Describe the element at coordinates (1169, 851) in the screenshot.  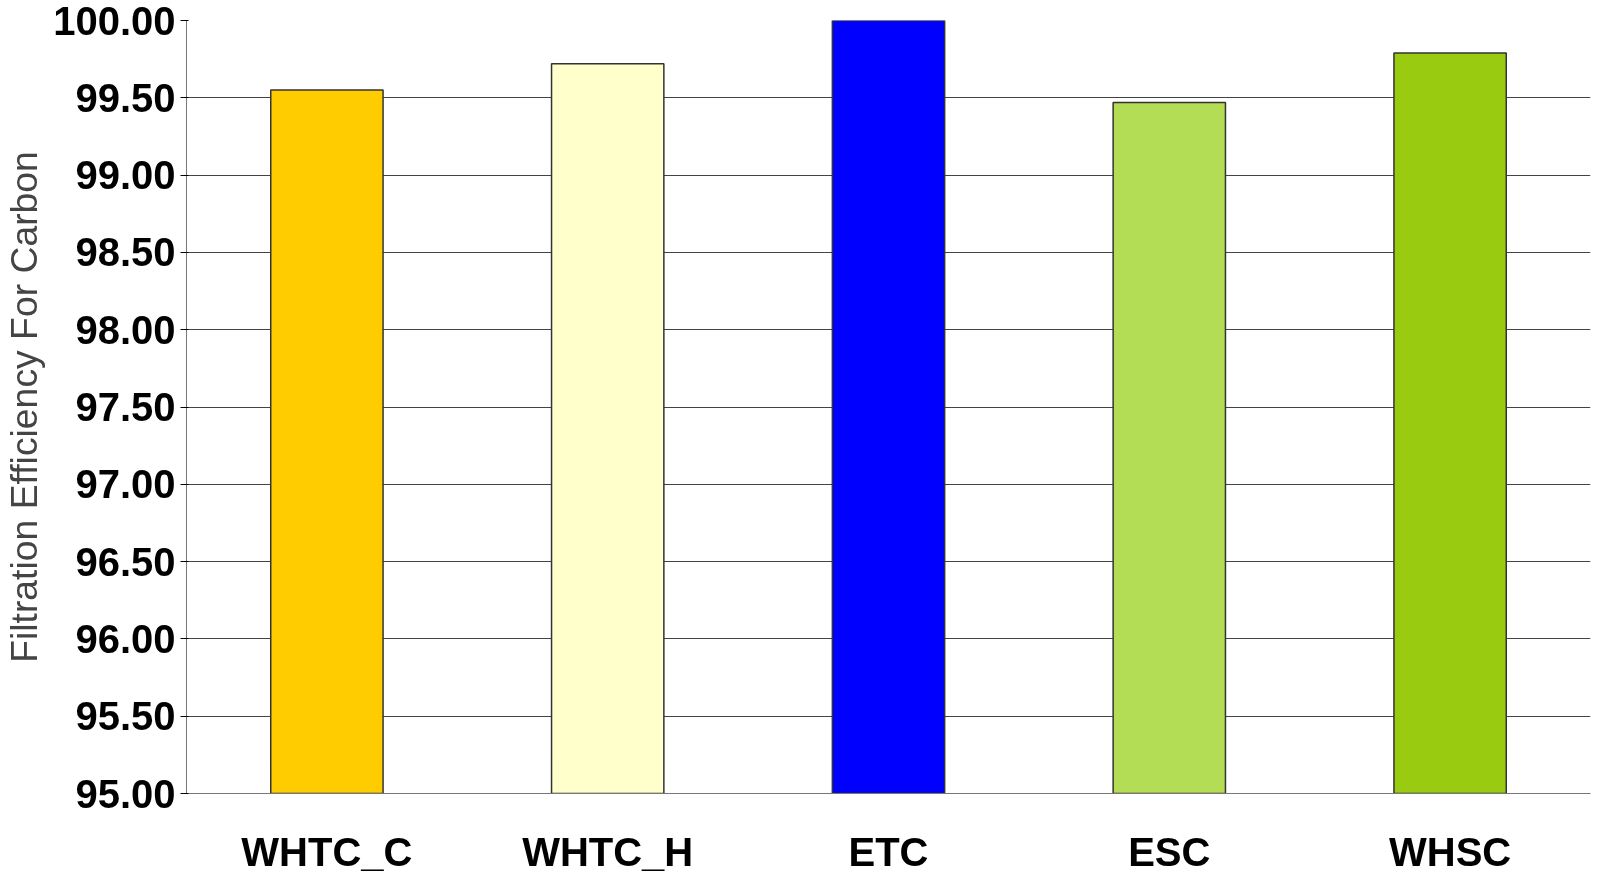
I see `x-tick-label: ESC` at that location.